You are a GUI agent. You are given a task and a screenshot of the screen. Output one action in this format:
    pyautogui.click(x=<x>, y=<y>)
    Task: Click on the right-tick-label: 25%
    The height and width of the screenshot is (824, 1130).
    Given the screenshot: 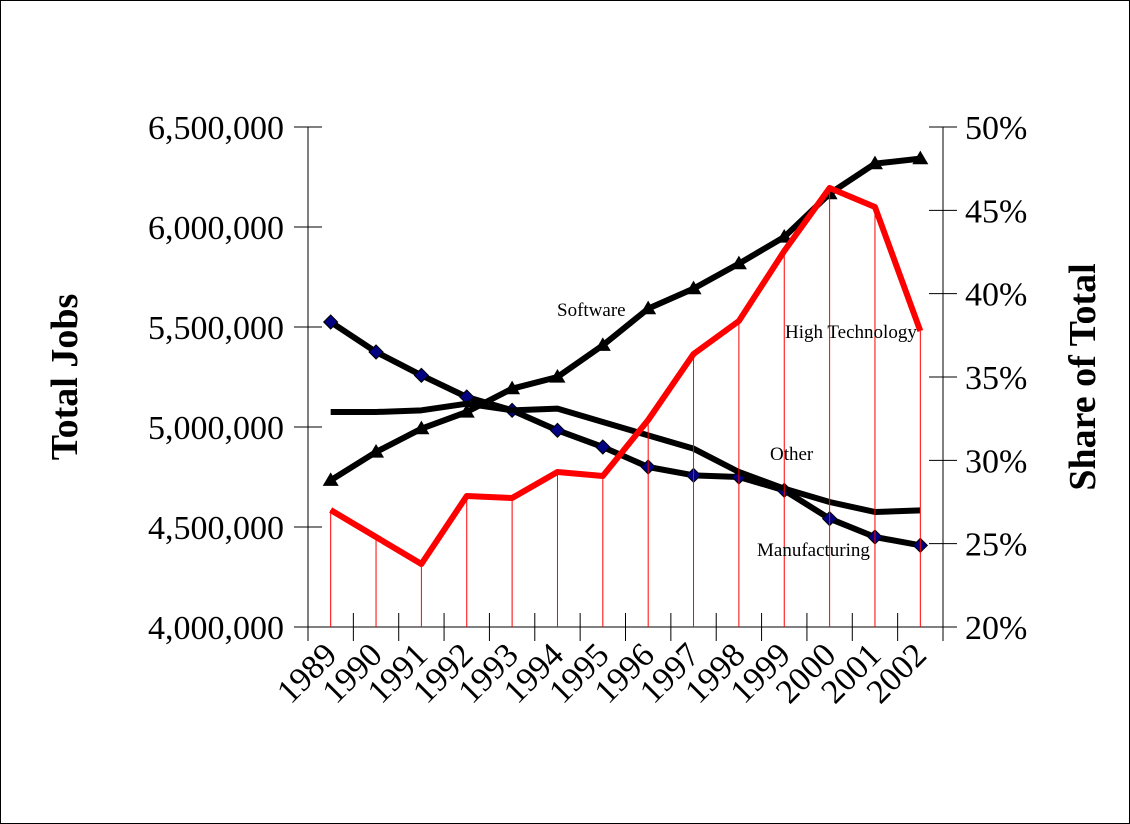 What is the action you would take?
    pyautogui.click(x=996, y=545)
    